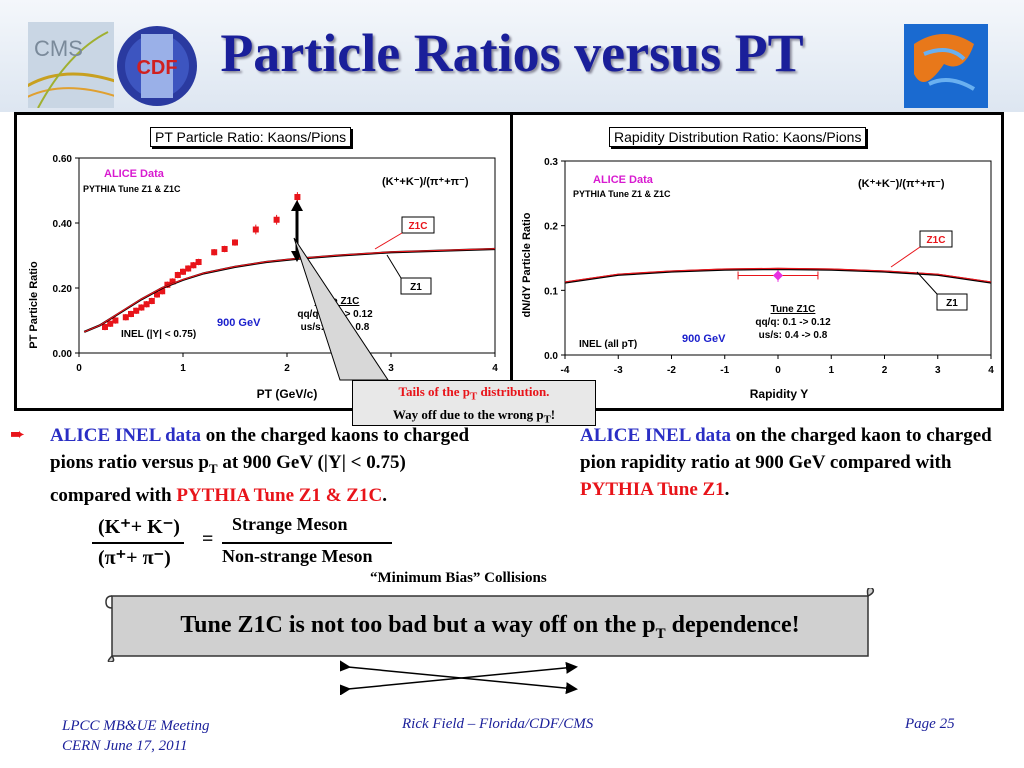  What do you see at coordinates (946, 66) in the screenshot?
I see `florida-logo` at bounding box center [946, 66].